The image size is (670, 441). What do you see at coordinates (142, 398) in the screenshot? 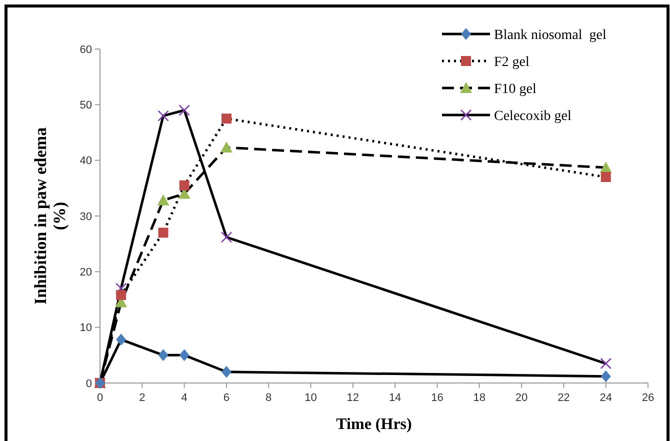
I see `x-tick-label: 2` at bounding box center [142, 398].